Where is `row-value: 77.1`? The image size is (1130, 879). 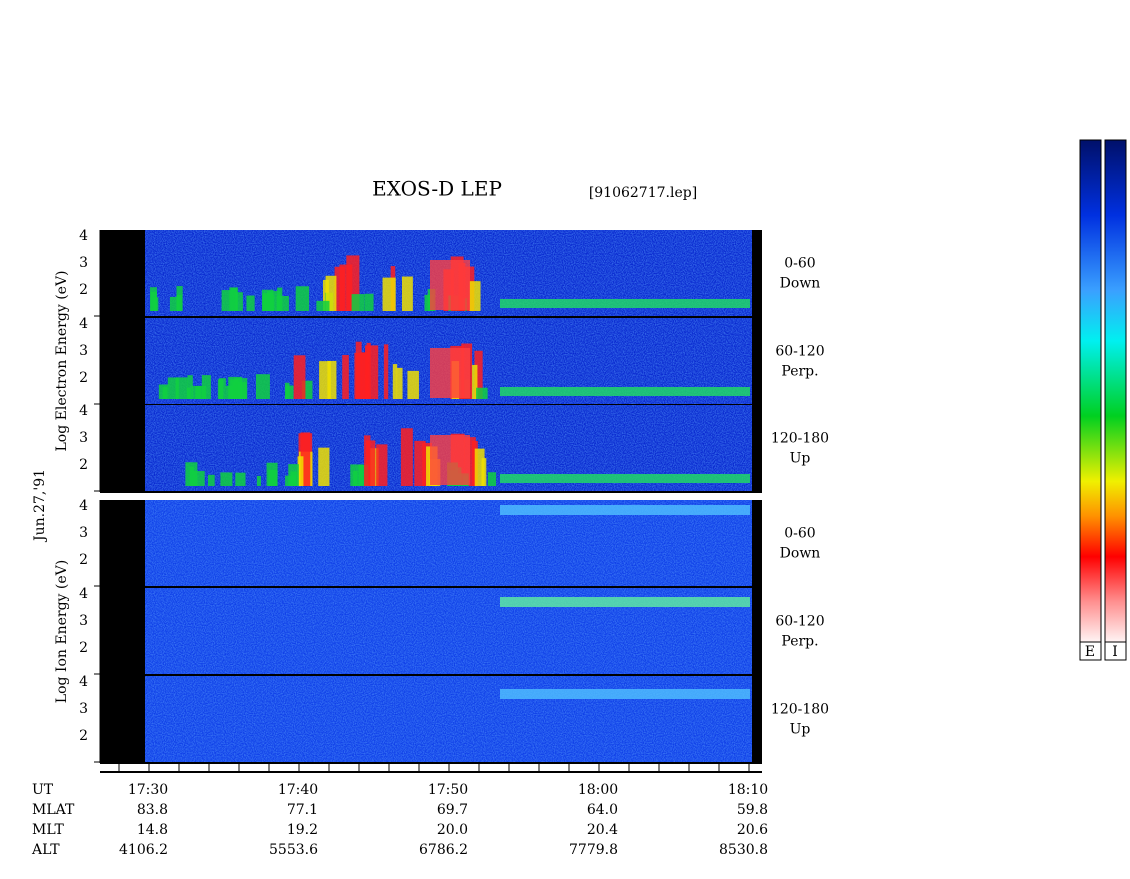 row-value: 77.1 is located at coordinates (302, 810).